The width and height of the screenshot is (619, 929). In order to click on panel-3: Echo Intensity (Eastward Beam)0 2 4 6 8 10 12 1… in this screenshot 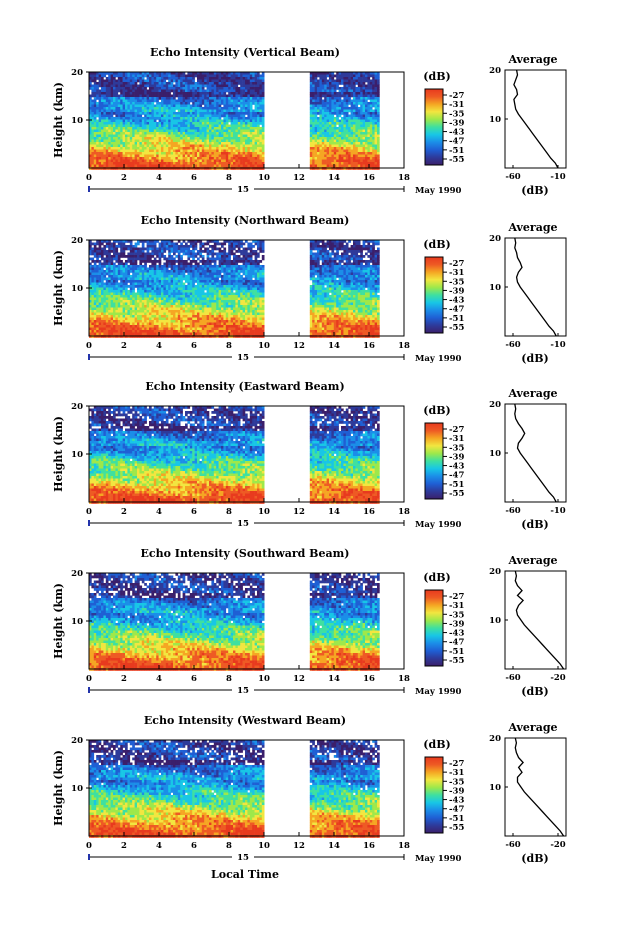, I will do `click(309, 455)`.